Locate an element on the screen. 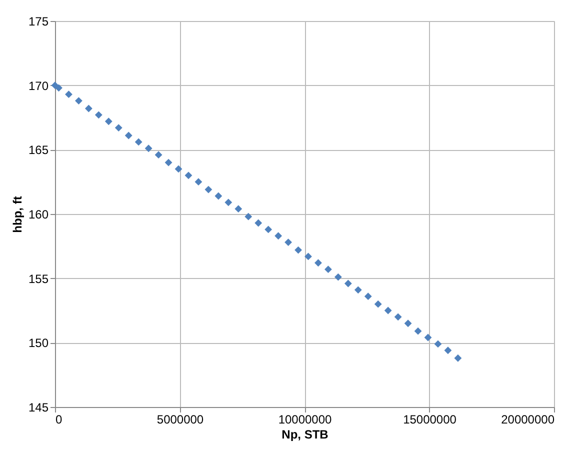 This screenshot has height=456, width=580. y-tick-label: 175 is located at coordinates (38, 21).